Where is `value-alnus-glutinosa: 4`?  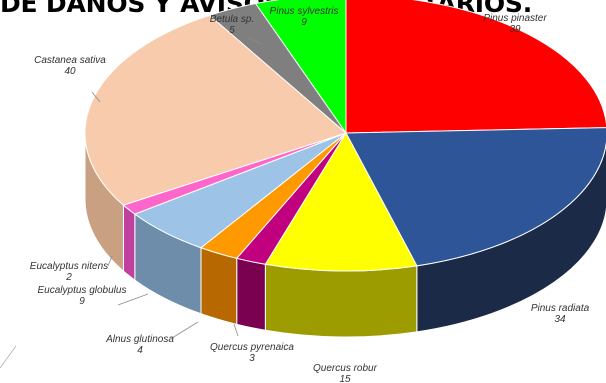
value-alnus-glutinosa: 4 is located at coordinates (140, 350).